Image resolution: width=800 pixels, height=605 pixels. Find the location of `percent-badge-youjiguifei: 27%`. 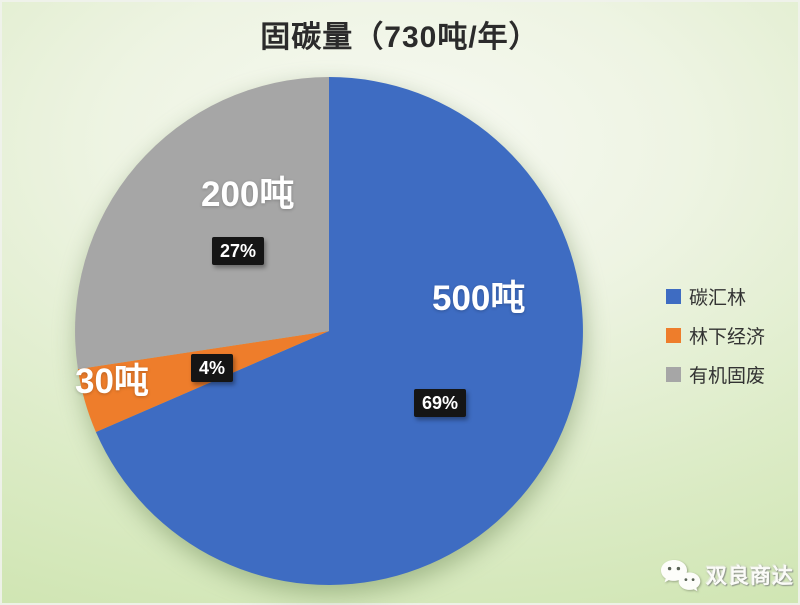

percent-badge-youjiguifei: 27% is located at coordinates (238, 251).